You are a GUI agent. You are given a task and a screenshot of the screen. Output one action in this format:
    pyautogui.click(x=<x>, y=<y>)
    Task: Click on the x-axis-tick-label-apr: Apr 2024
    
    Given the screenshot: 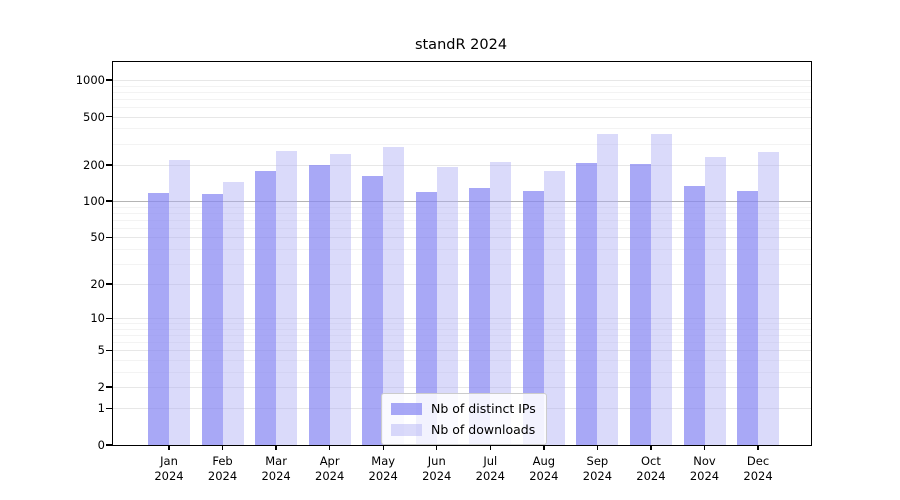 What is the action you would take?
    pyautogui.click(x=330, y=468)
    